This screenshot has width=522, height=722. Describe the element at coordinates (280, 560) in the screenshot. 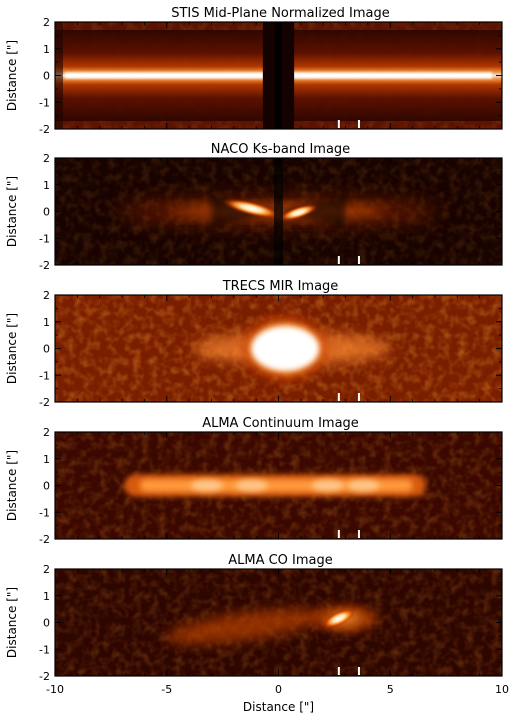

I see `panel-title: ALMA CO Image` at that location.